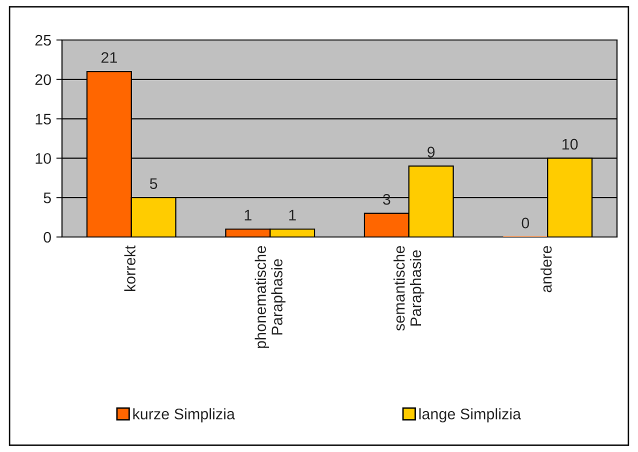 The height and width of the screenshot is (452, 638). Describe the element at coordinates (109, 57) in the screenshot. I see `data-label: 21` at that location.